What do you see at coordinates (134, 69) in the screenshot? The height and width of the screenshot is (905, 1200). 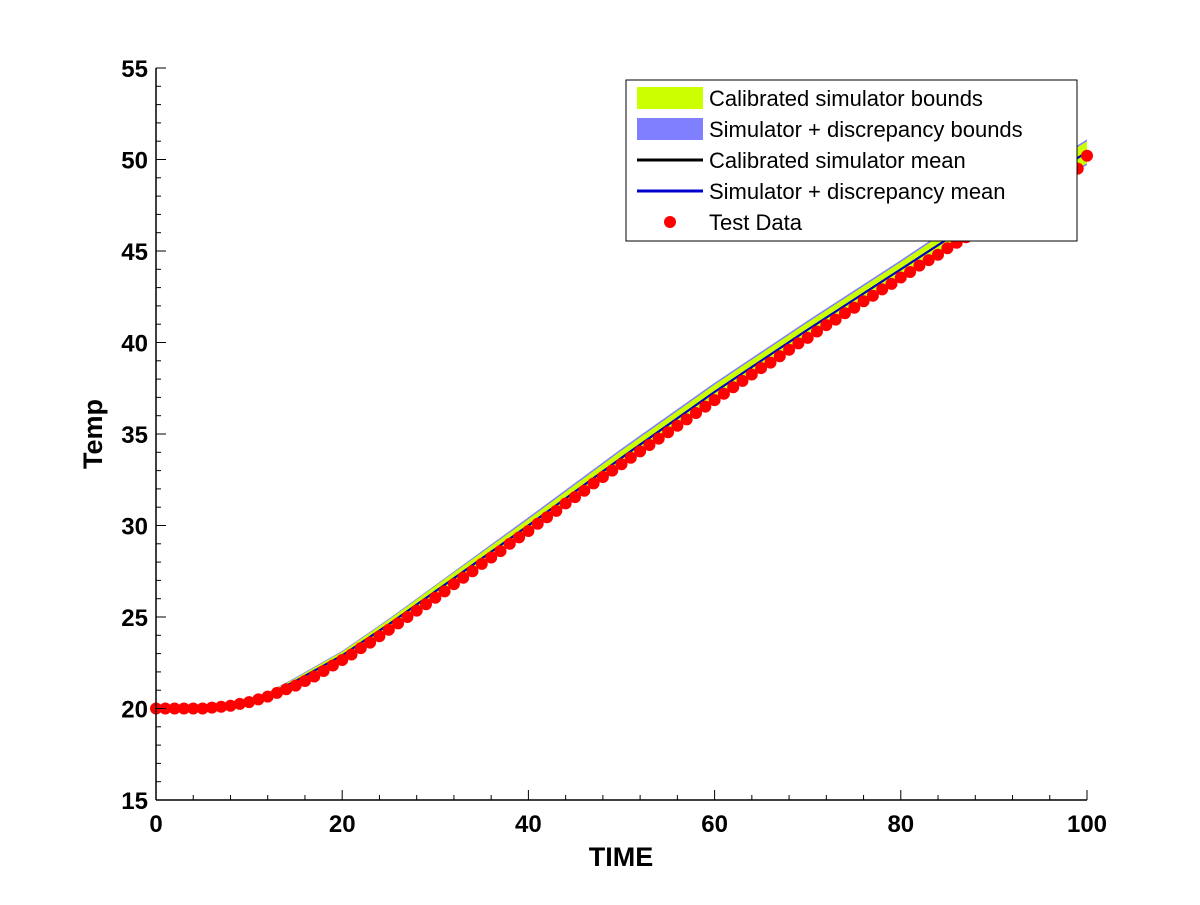 I see `y-tick-label: 55` at bounding box center [134, 69].